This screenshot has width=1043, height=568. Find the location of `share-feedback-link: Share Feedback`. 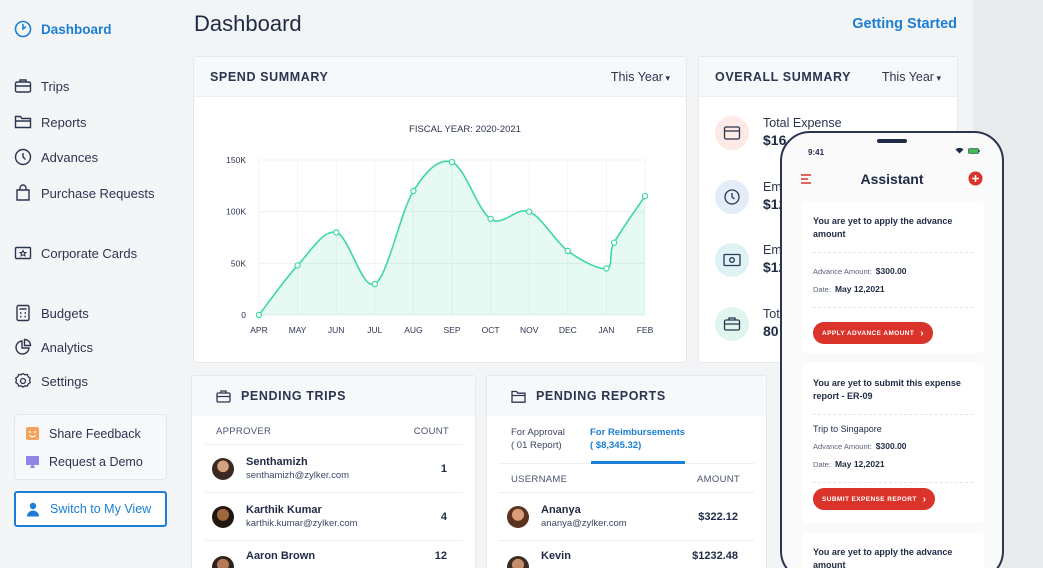

share-feedback-link: Share Feedback is located at coordinates (83, 433).